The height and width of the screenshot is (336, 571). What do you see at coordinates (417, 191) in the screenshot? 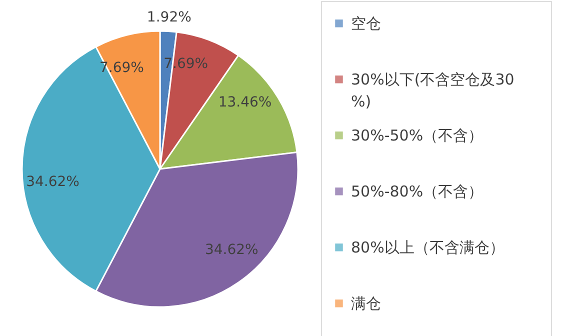
I see `legend-label: 50%-80%（不含）` at bounding box center [417, 191].